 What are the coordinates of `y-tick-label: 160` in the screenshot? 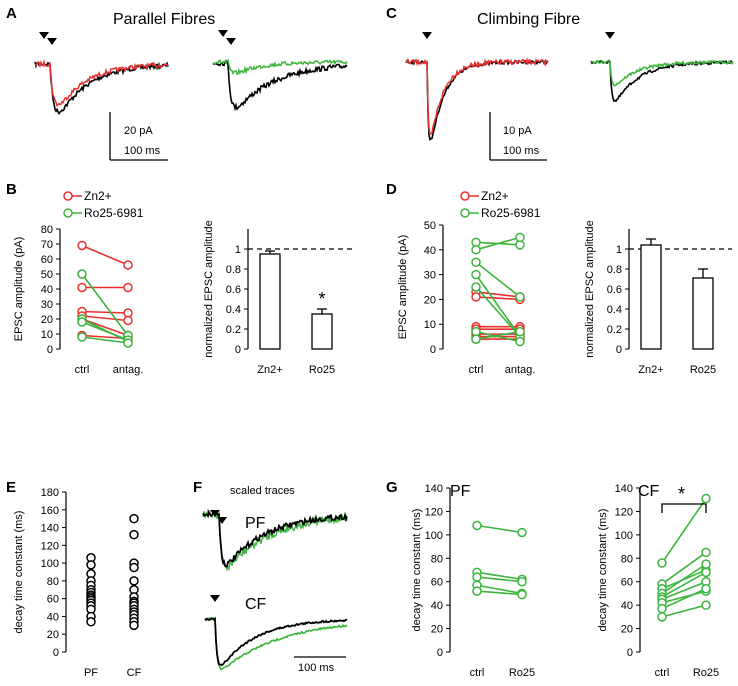 It's located at (50, 511).